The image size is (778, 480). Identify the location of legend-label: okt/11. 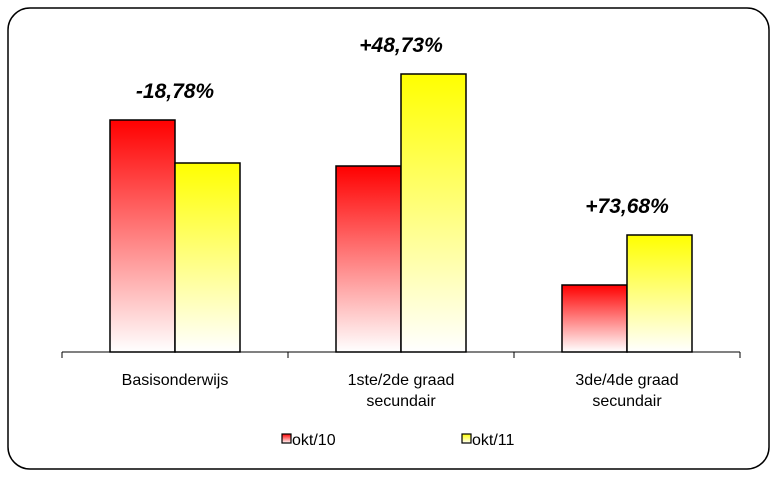
(493, 440).